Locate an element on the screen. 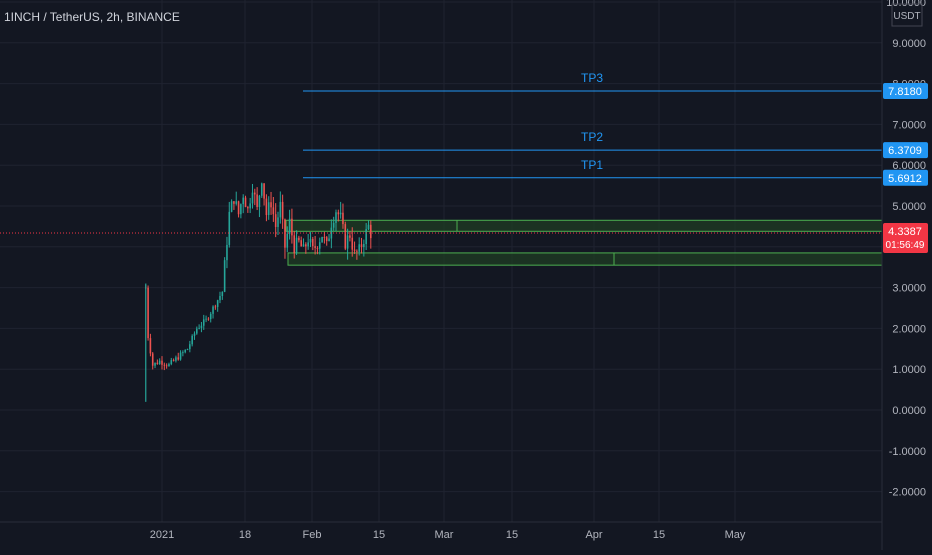  time-tick-label: Feb is located at coordinates (312, 535).